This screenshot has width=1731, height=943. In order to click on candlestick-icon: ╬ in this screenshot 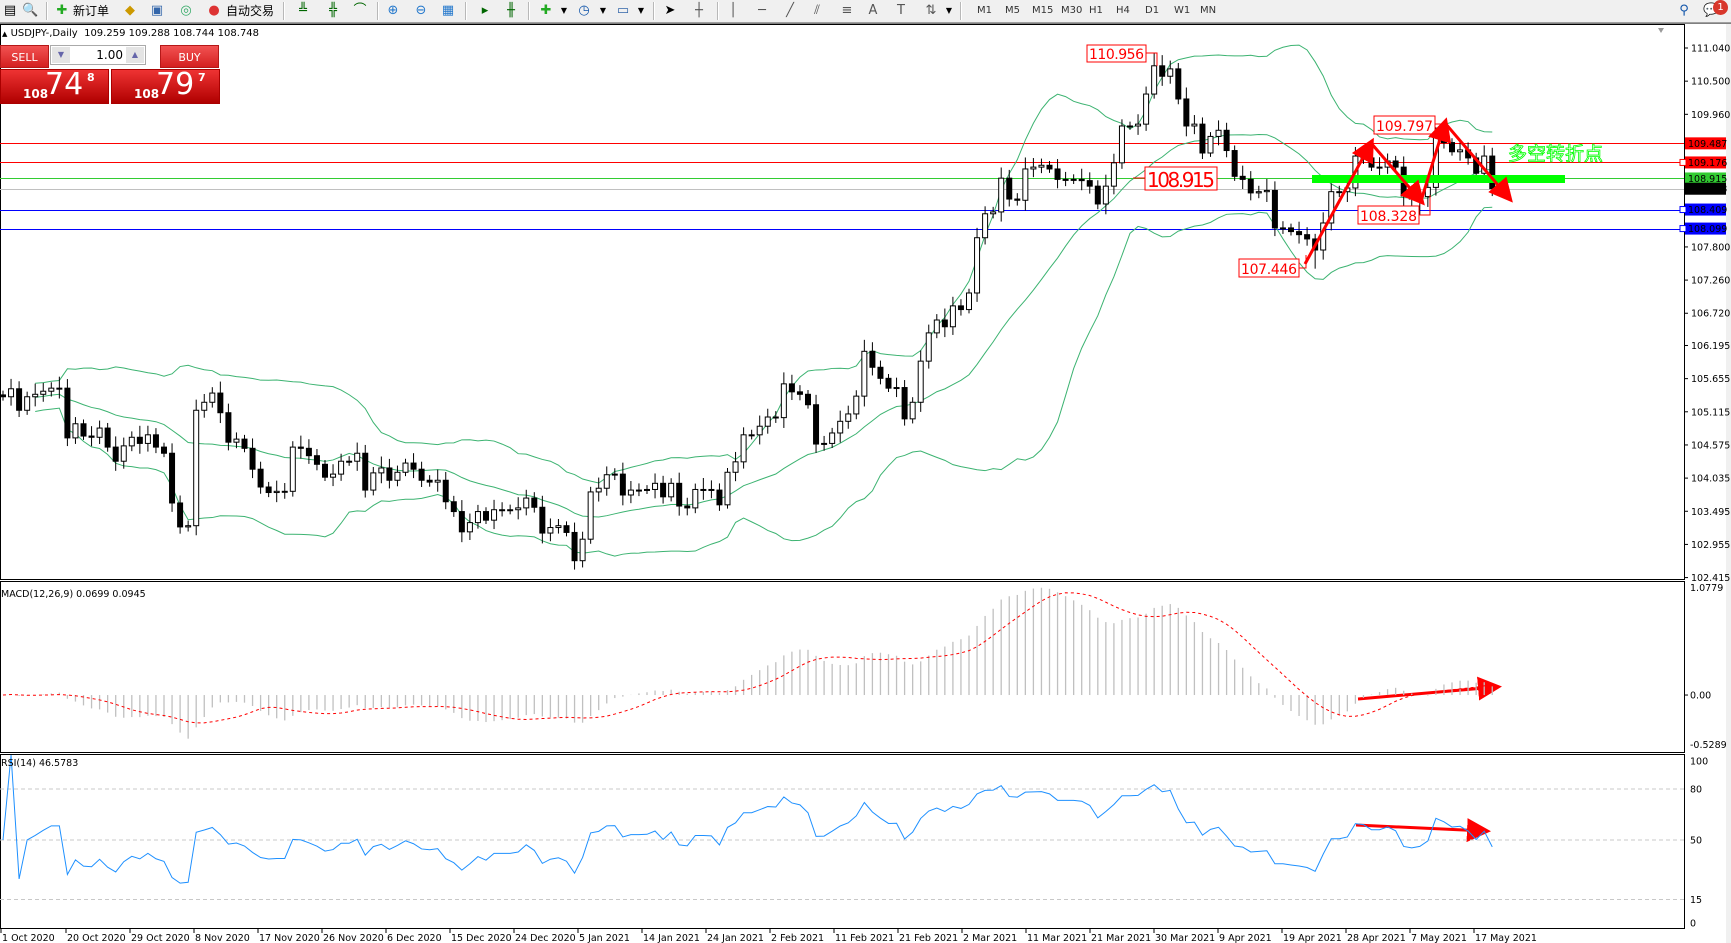, I will do `click(333, 10)`.